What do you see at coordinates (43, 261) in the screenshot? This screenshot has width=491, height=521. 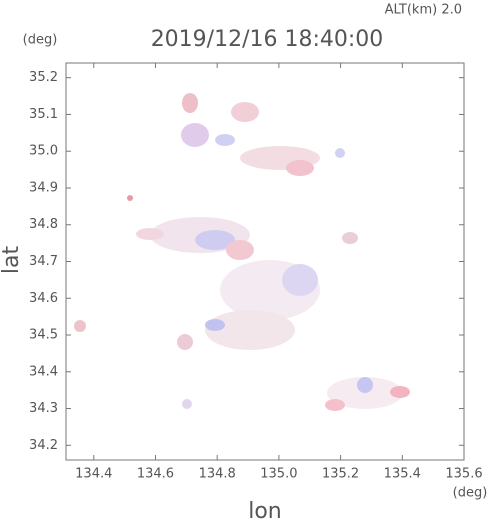 I see `y-tick-label: 34.7` at bounding box center [43, 261].